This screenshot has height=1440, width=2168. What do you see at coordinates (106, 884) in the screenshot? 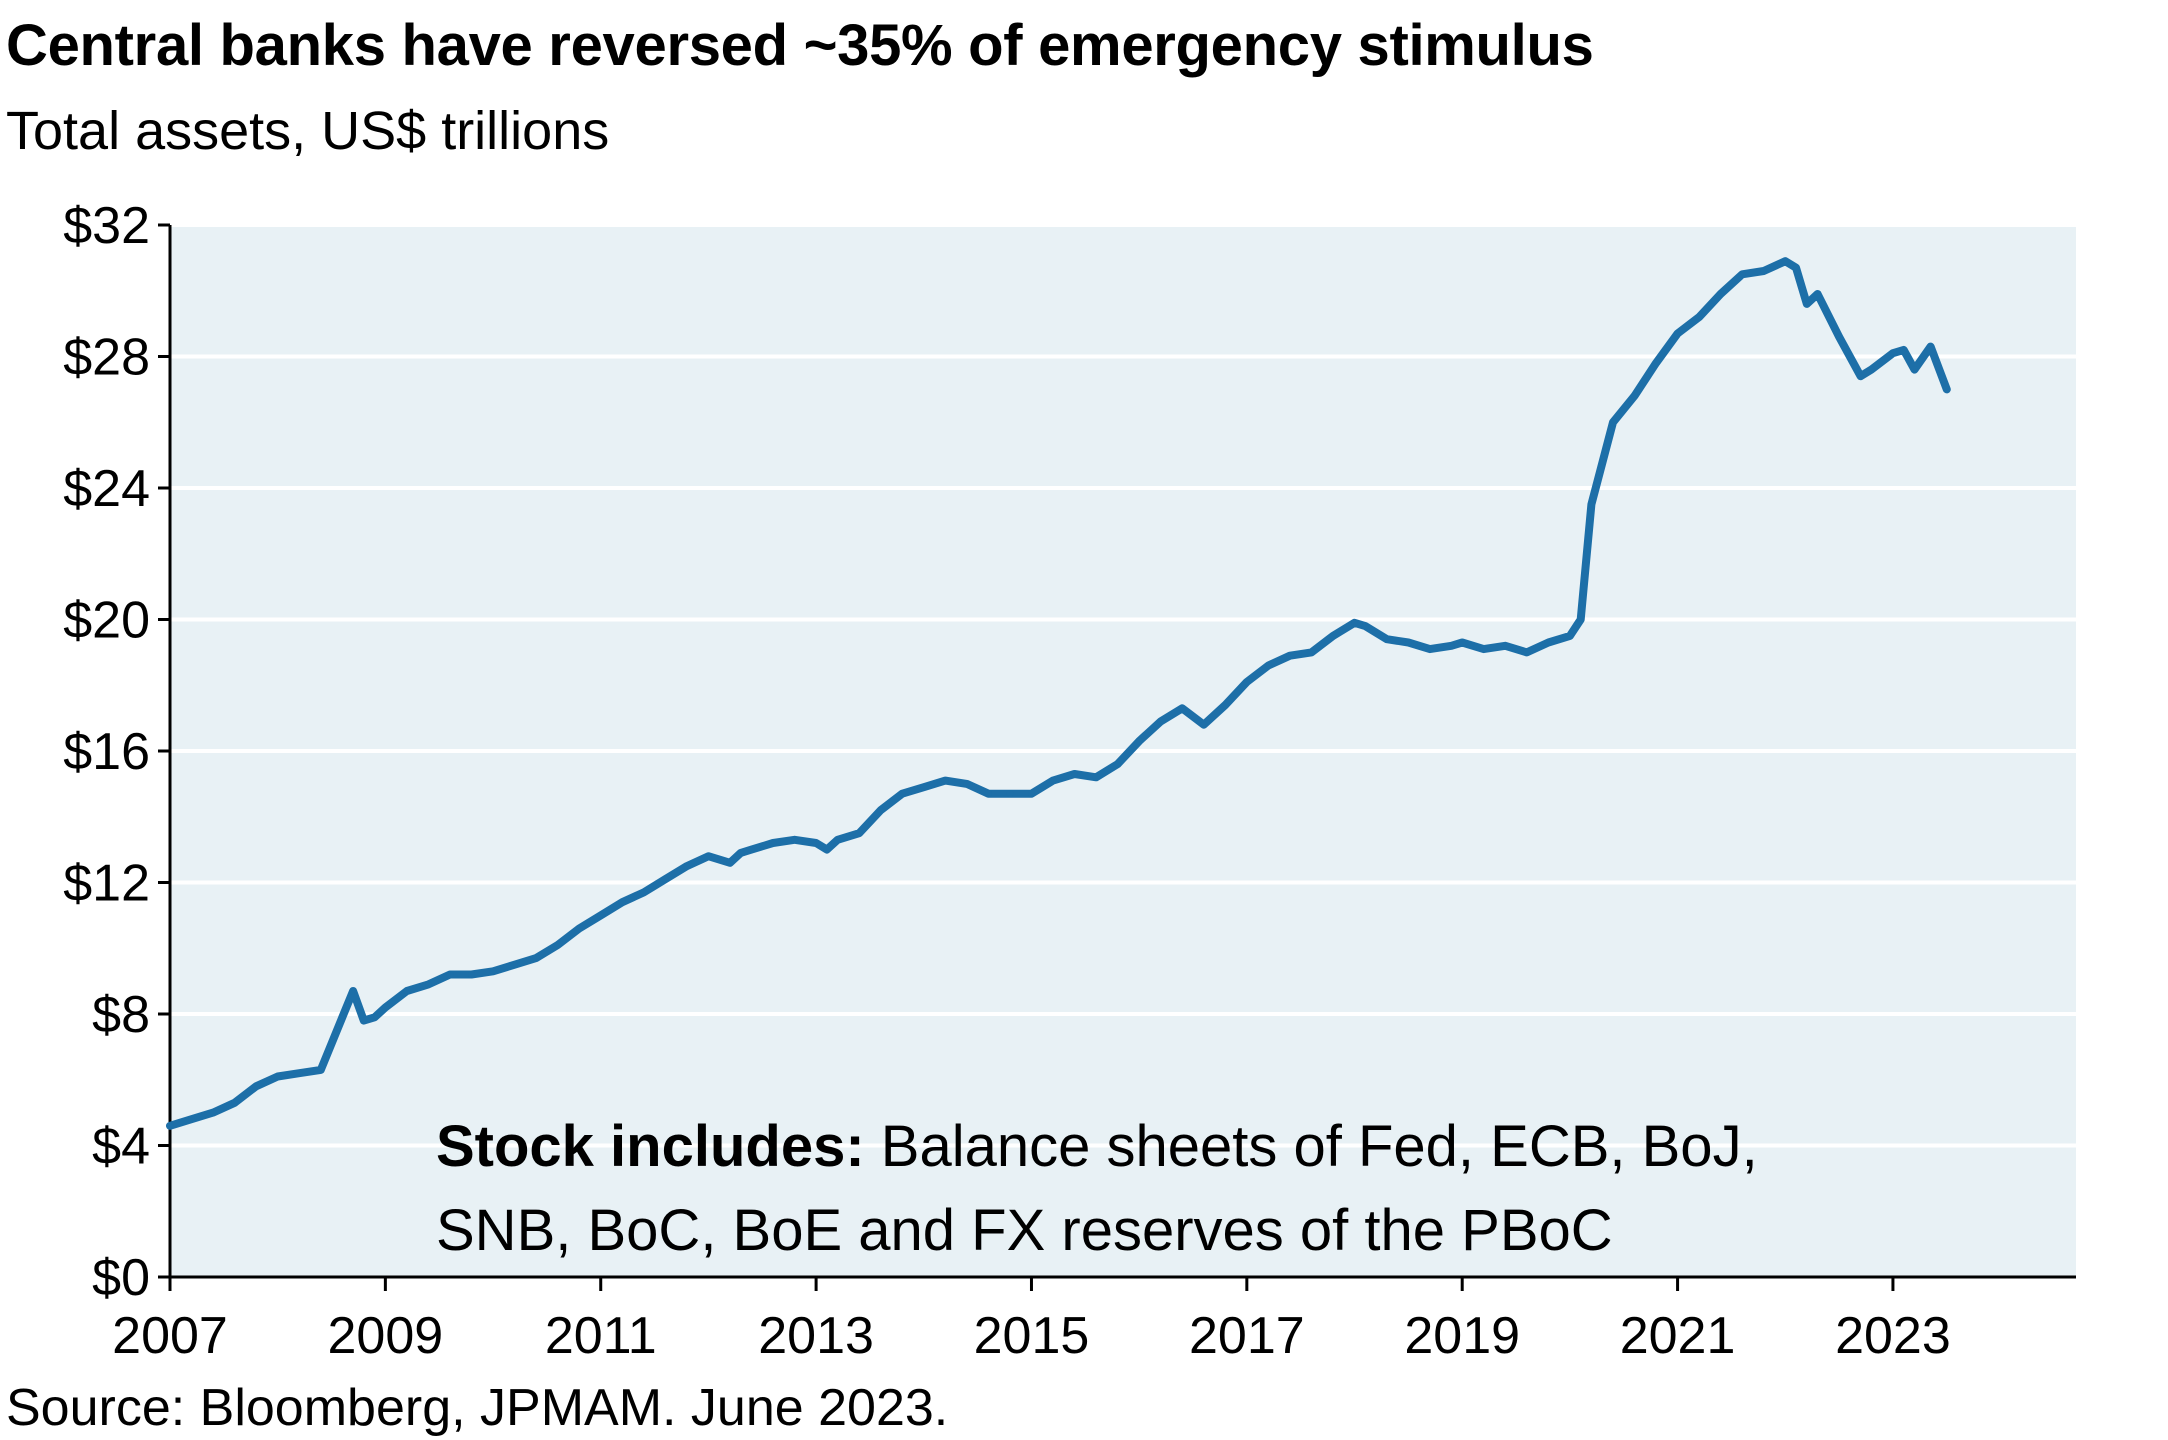
I see `y-tick-label: $12` at bounding box center [106, 884].